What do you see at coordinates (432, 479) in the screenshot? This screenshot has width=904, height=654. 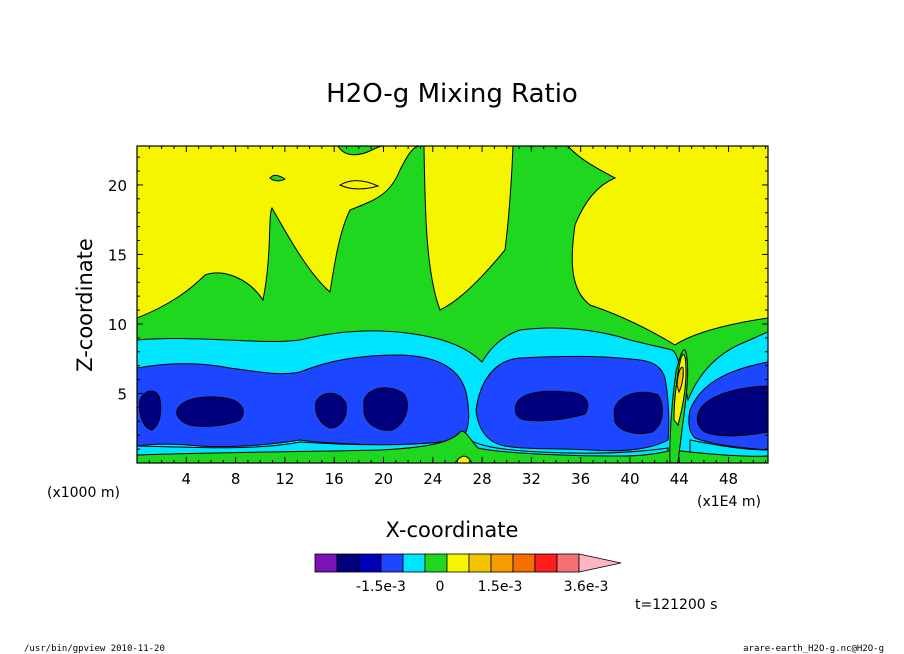 I see `x-tick-label: 24` at bounding box center [432, 479].